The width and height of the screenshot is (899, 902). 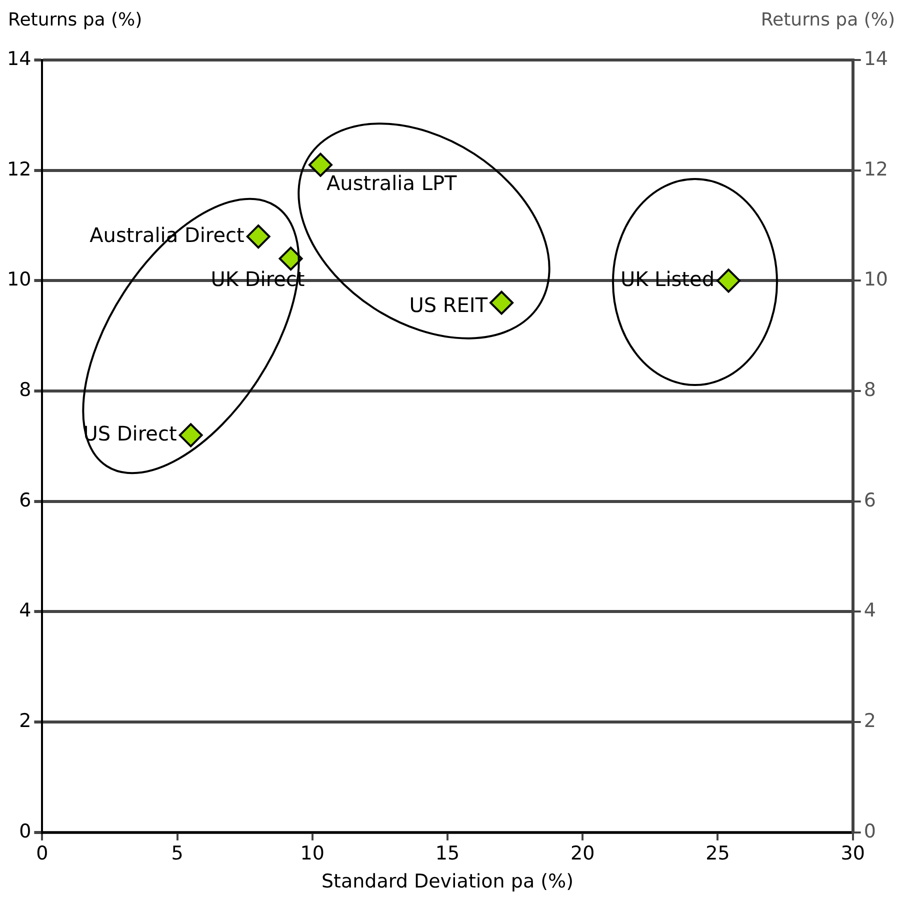 I want to click on y-tick-label: 2, so click(x=25, y=721).